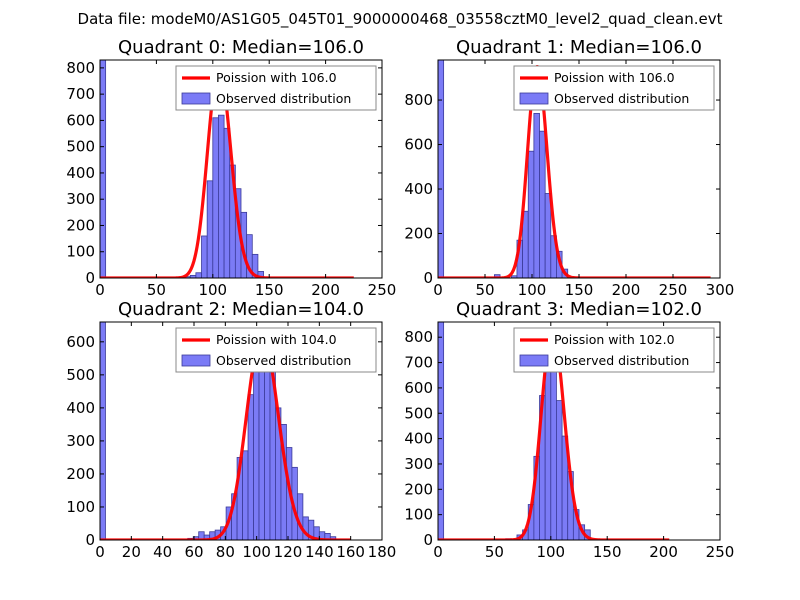 Image resolution: width=800 pixels, height=600 pixels. I want to click on x-tick-label: 150, so click(607, 552).